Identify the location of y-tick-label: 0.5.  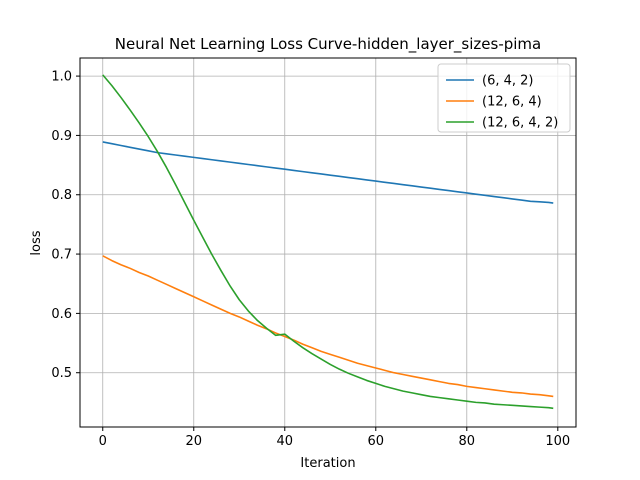
(61, 373).